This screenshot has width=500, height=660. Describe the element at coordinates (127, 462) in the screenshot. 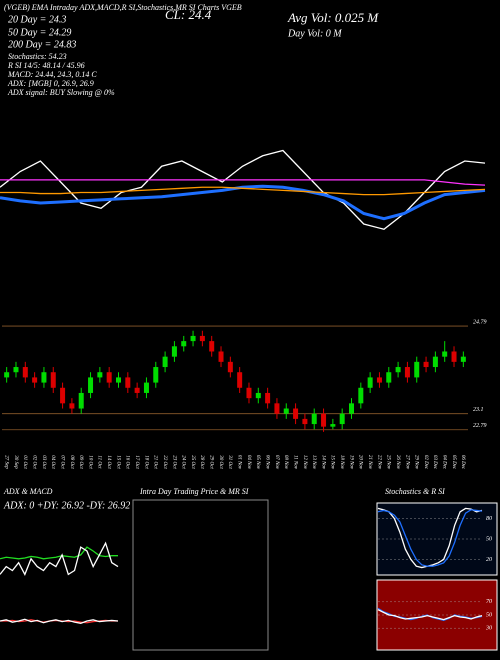

I see `x-tick-label: 16 Oct` at that location.